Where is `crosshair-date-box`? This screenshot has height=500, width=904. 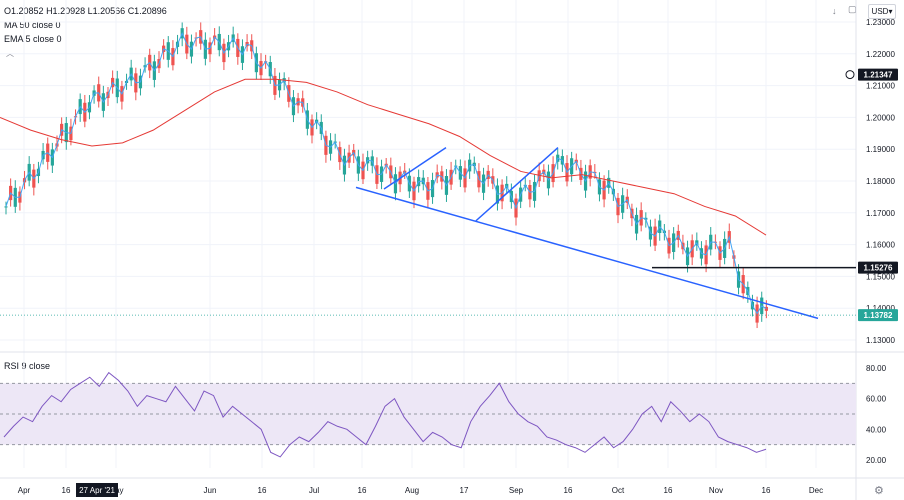 crosshair-date-box is located at coordinates (97, 490).